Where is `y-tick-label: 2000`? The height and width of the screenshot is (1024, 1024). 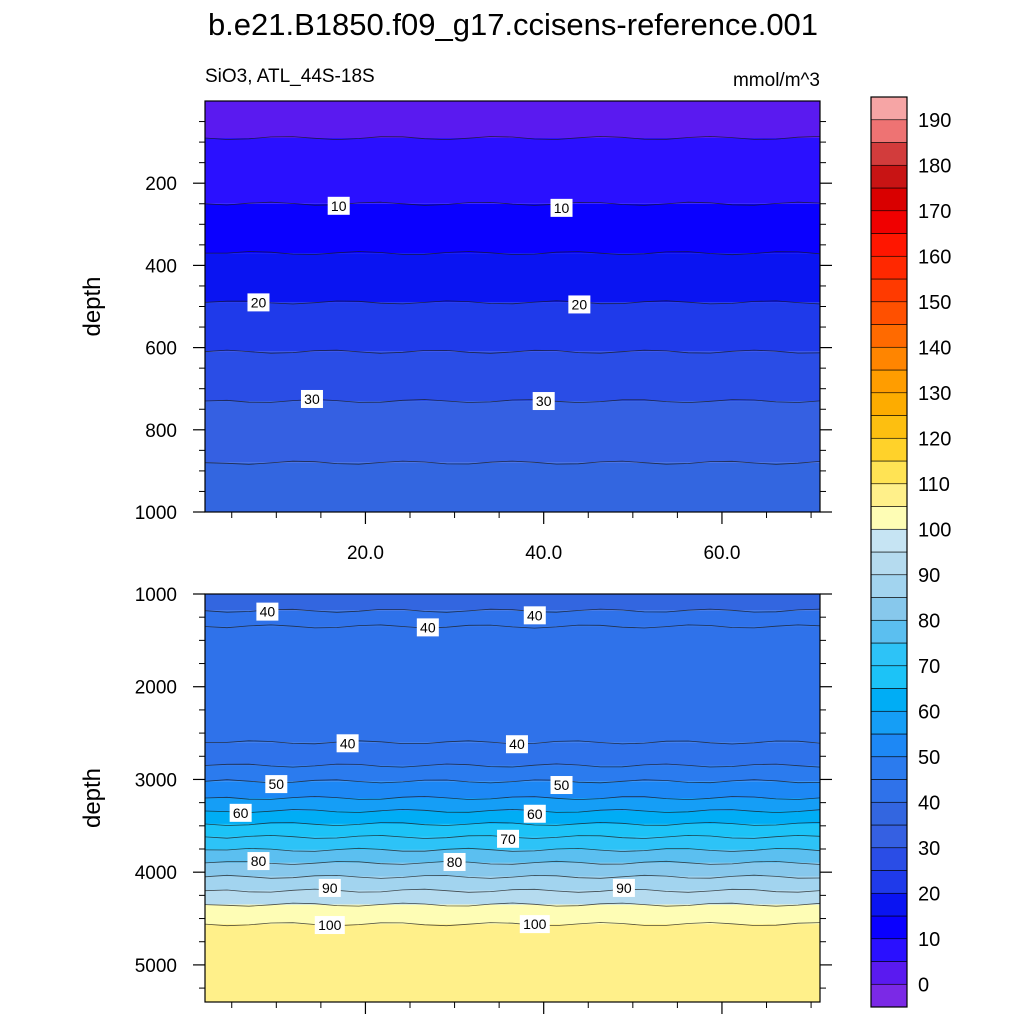
y-tick-label: 2000 is located at coordinates (156, 688).